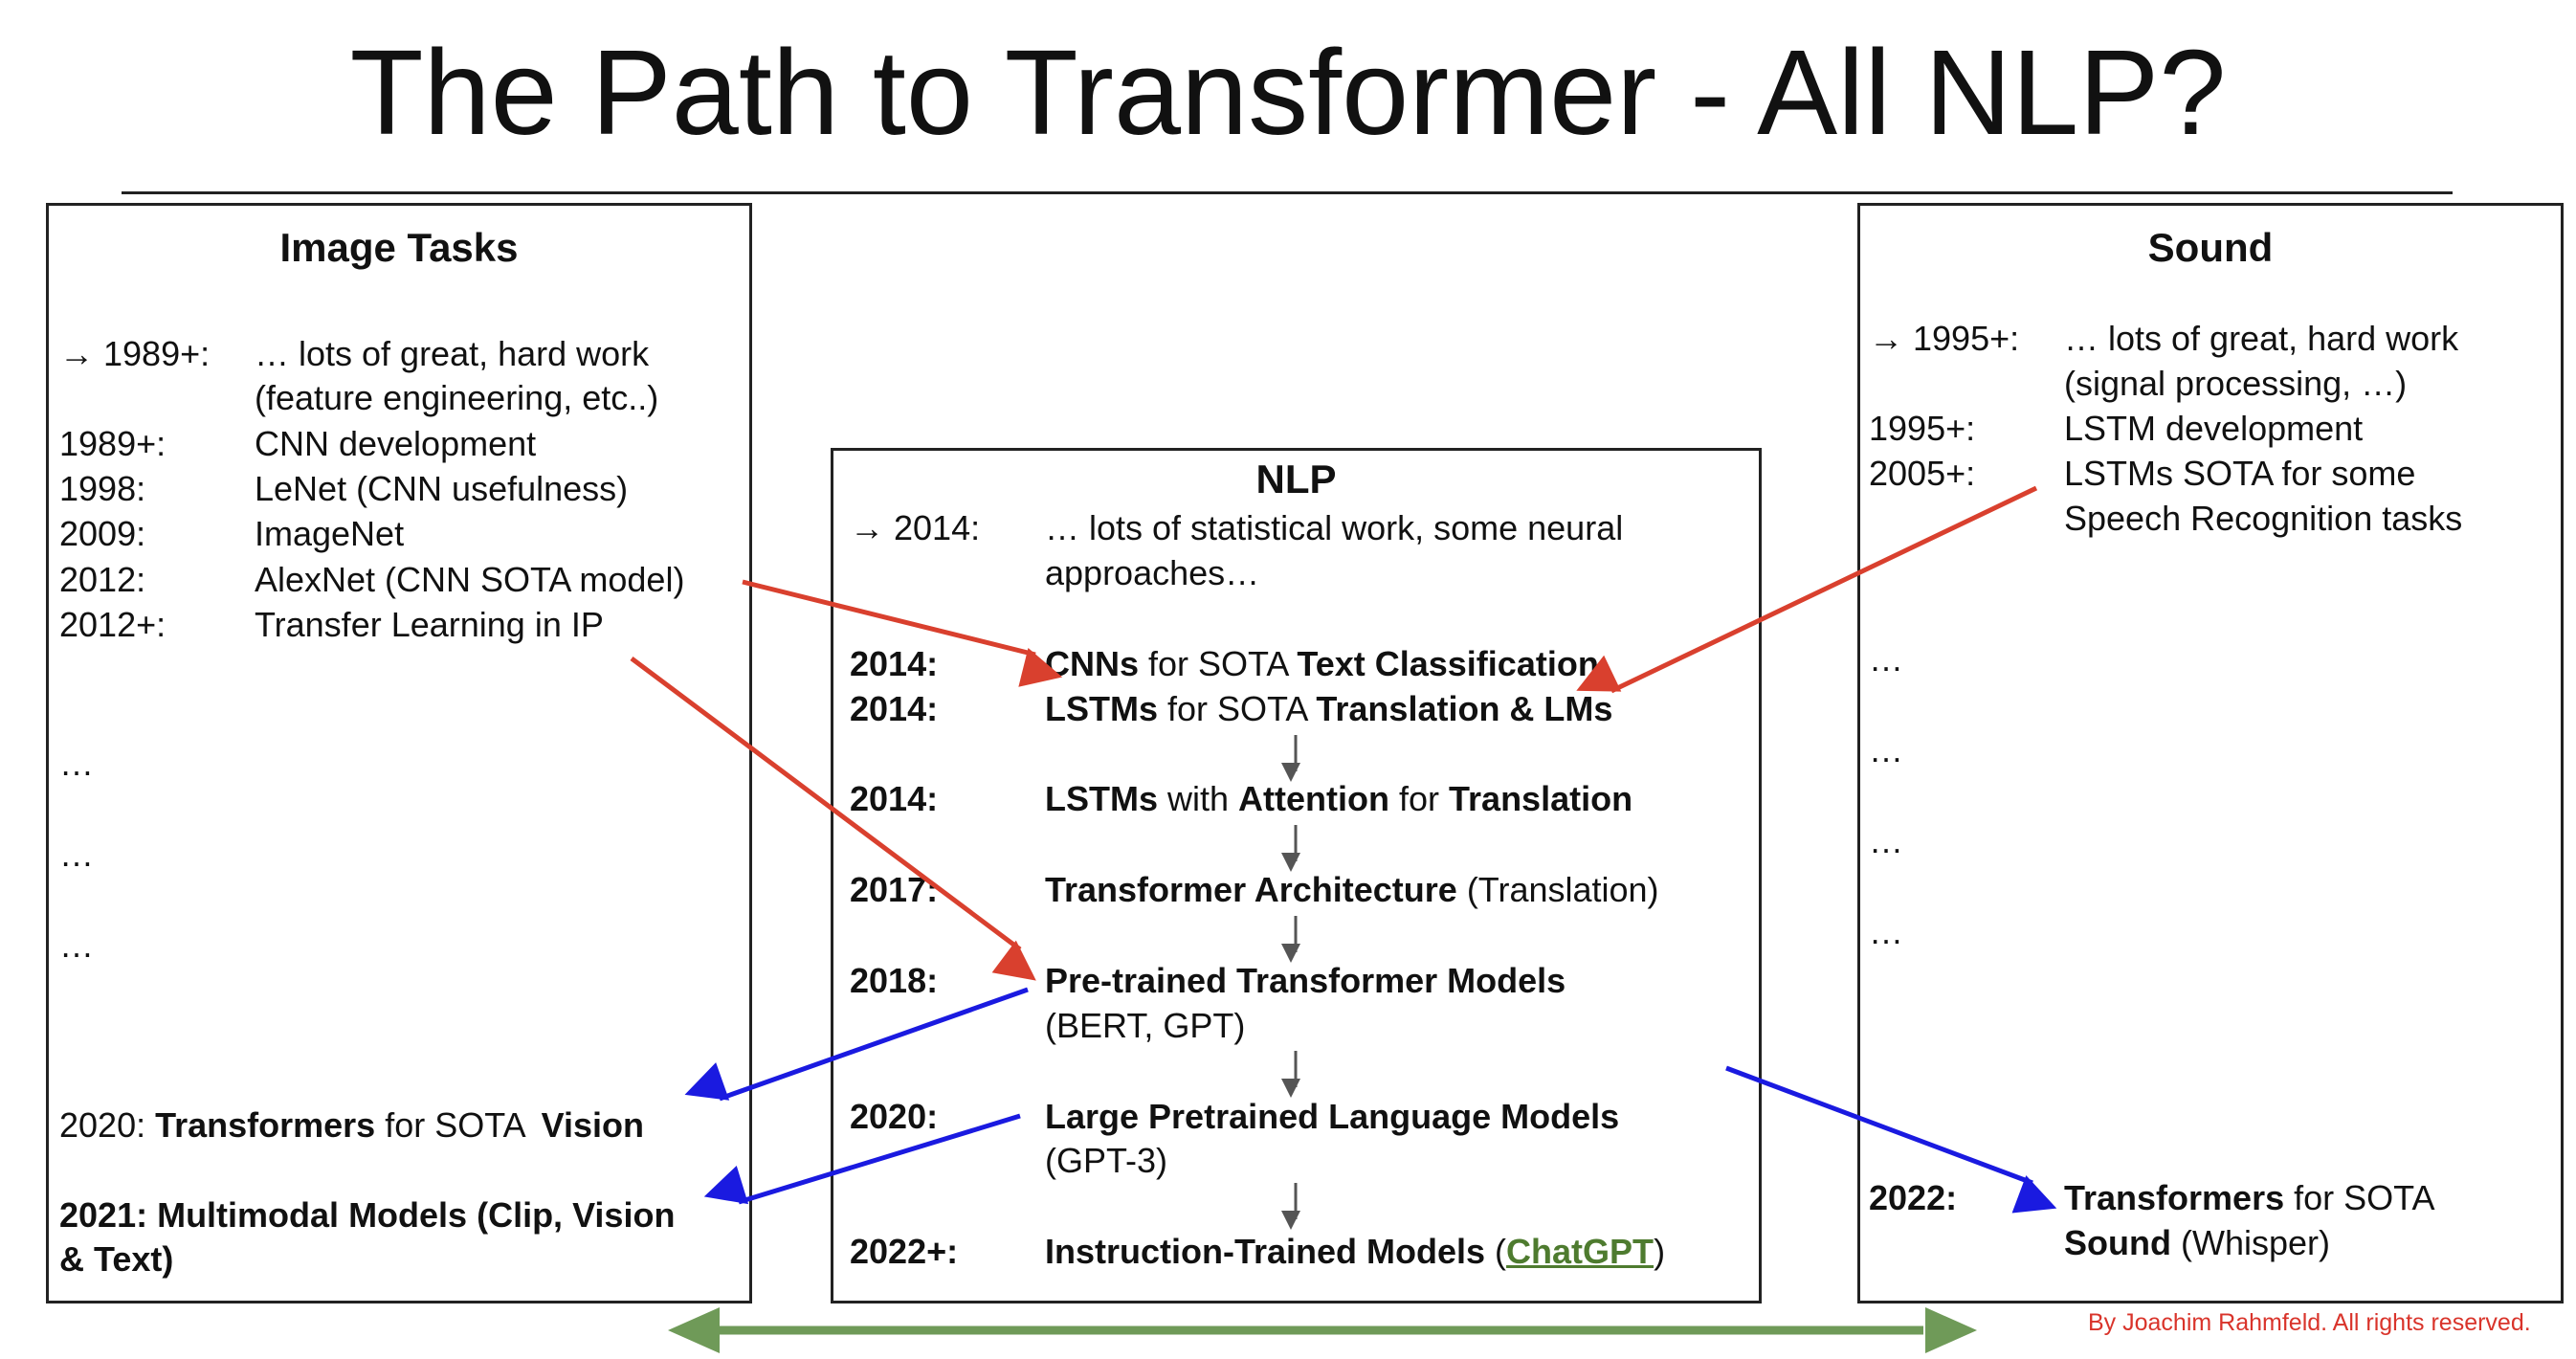 The height and width of the screenshot is (1359, 2576). Describe the element at coordinates (457, 397) in the screenshot. I see `image-row-text-cont: (feature engineering, etc..)` at that location.